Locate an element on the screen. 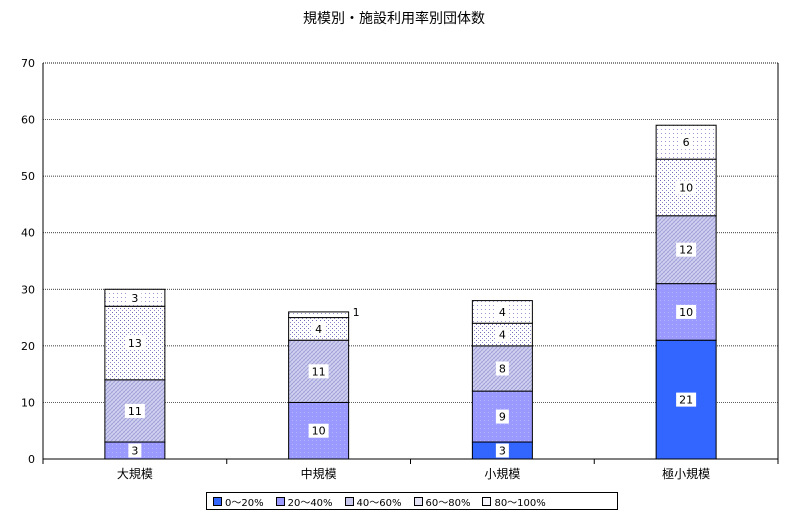  x-category-label: 極小規模 is located at coordinates (686, 473).